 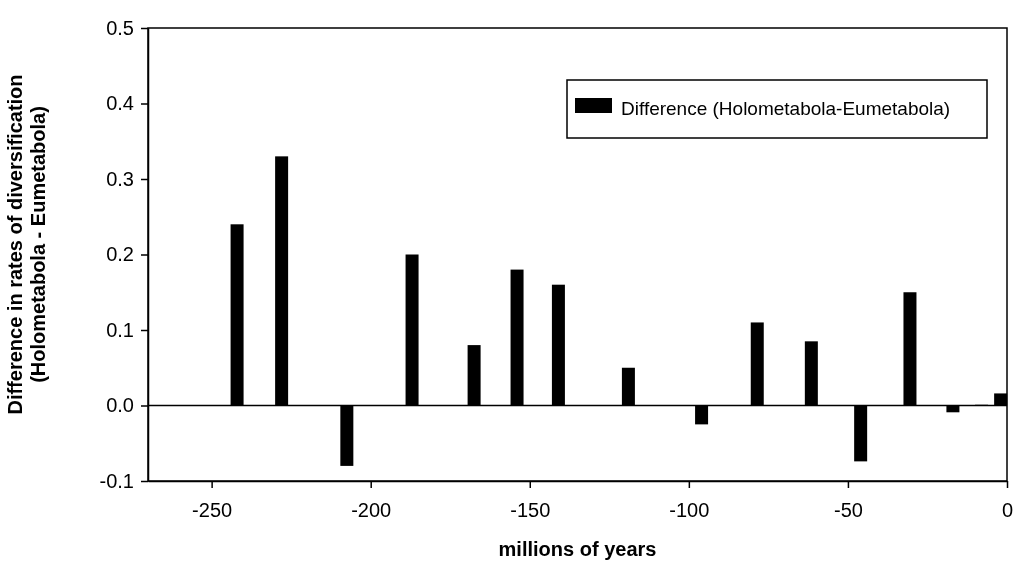 What do you see at coordinates (120, 103) in the screenshot?
I see `y-tick-label: 0.4` at bounding box center [120, 103].